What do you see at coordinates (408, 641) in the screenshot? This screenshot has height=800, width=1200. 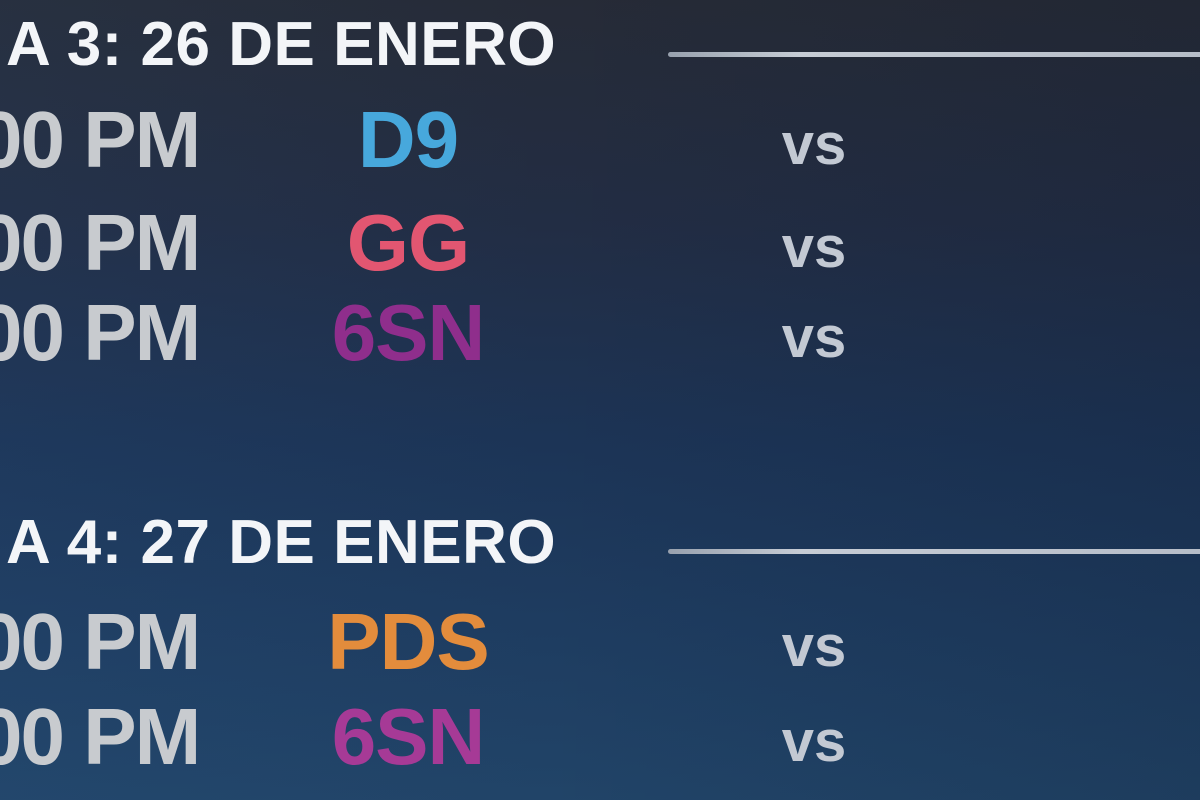 I see `team-abbreviation: PDS` at bounding box center [408, 641].